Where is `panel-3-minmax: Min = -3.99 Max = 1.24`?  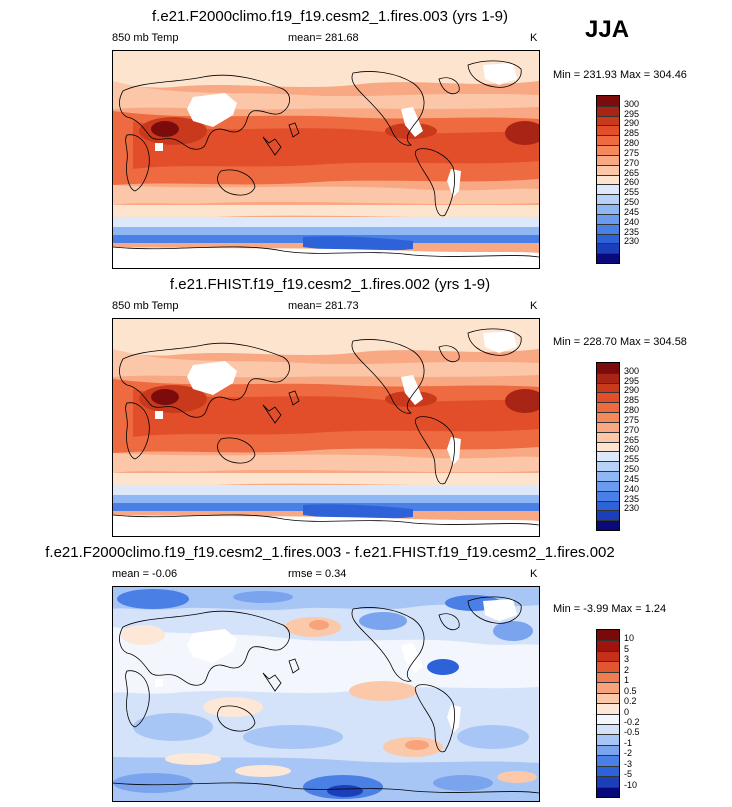
panel-3-minmax: Min = -3.99 Max = 1.24 is located at coordinates (610, 609).